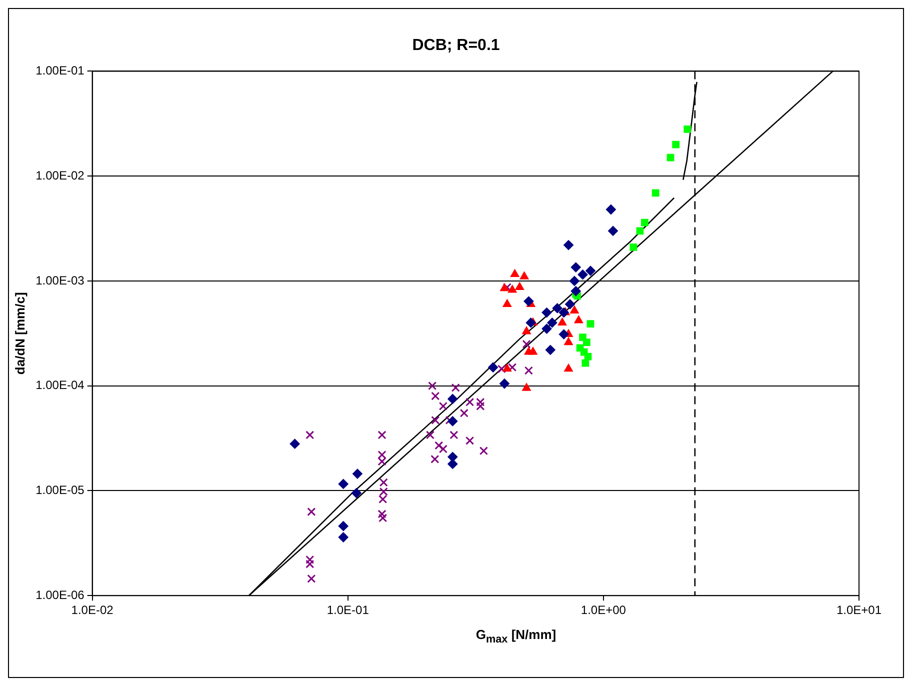 The width and height of the screenshot is (920, 694). Describe the element at coordinates (603, 610) in the screenshot. I see `x-tick-label: 1.0E+00` at that location.